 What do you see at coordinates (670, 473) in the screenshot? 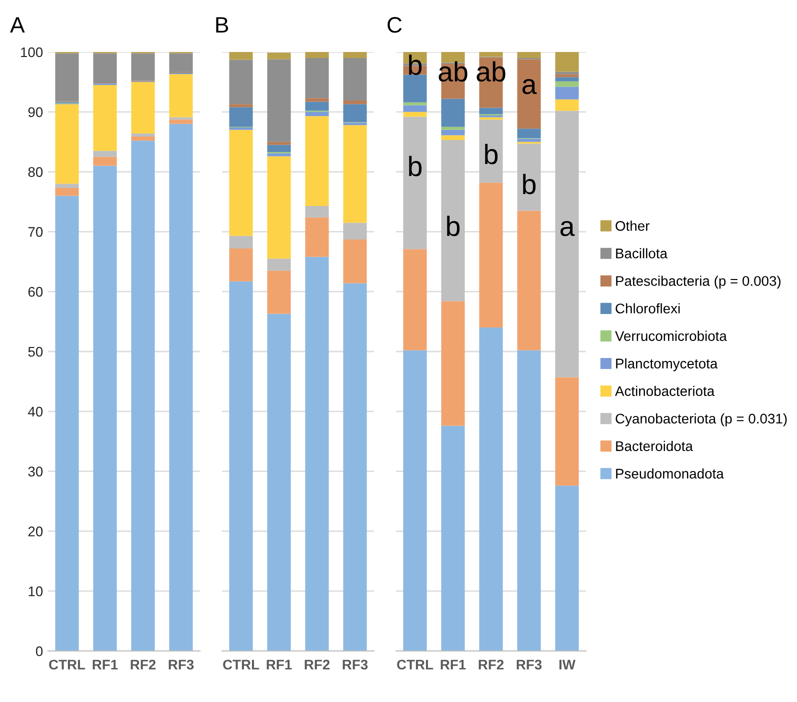
I see `legend-label: Pseudomonadota` at bounding box center [670, 473].